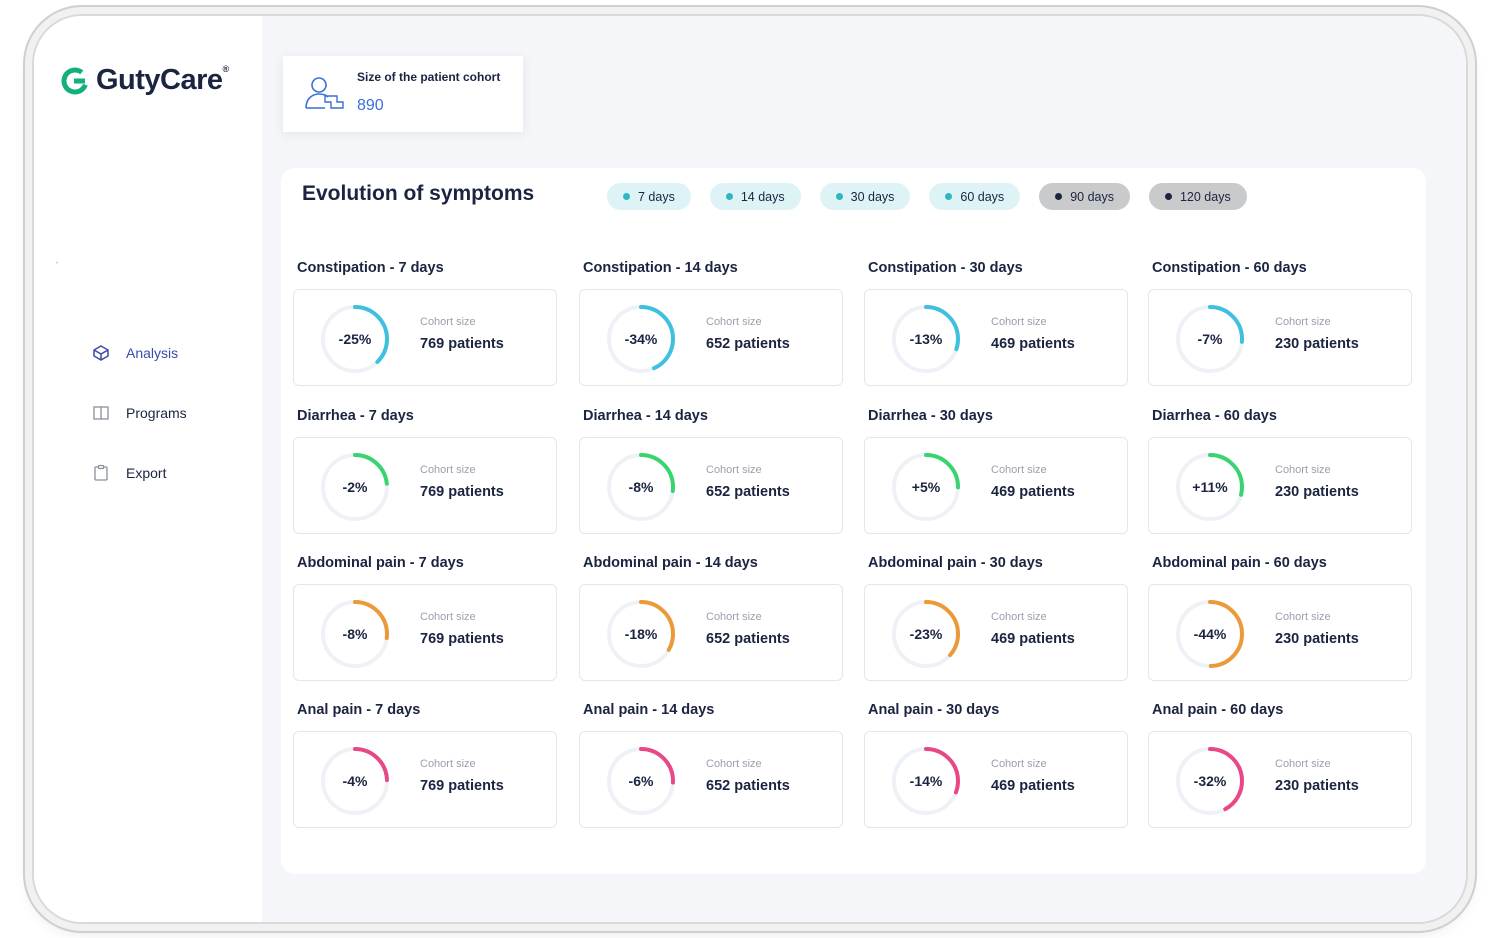 The width and height of the screenshot is (1500, 938). Describe the element at coordinates (649, 196) in the screenshot. I see `filter-7-days: 7 days` at that location.